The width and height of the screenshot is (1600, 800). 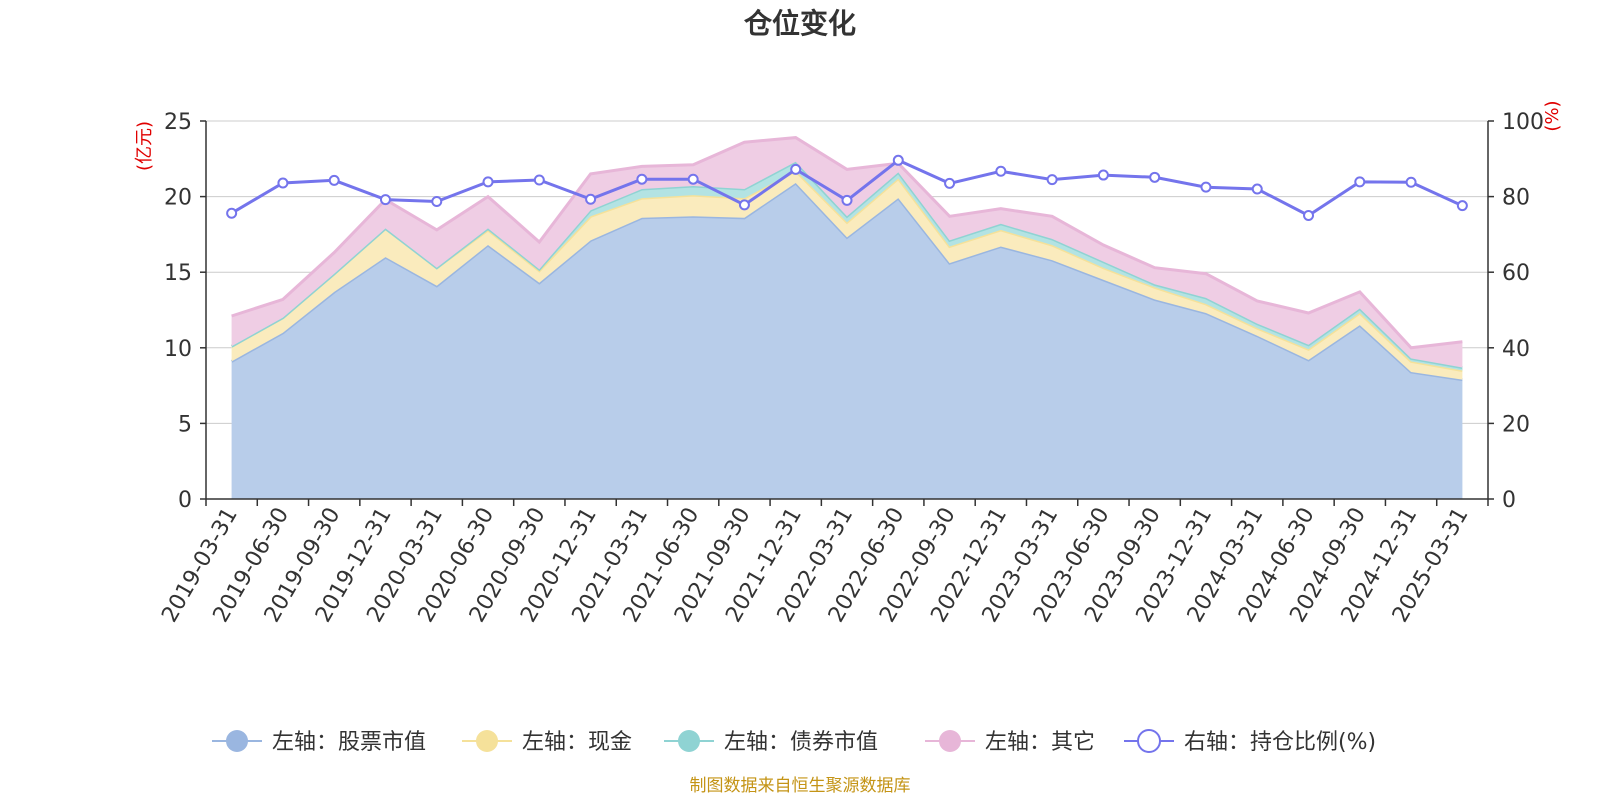 What do you see at coordinates (801, 742) in the screenshot?
I see `legend-label: 左轴：债券市值` at bounding box center [801, 742].